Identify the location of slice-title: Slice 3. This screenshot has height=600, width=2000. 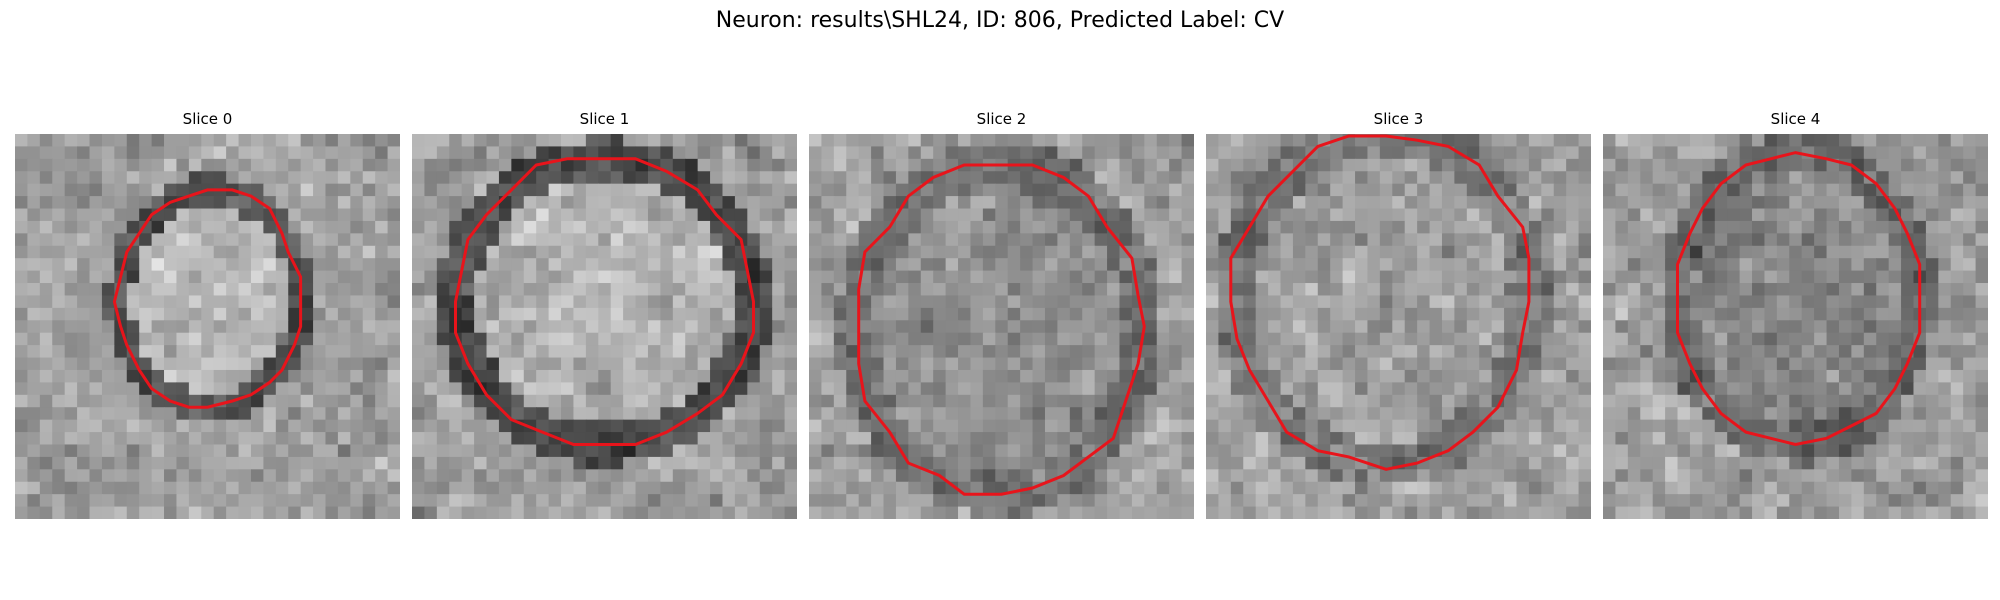
(1398, 119).